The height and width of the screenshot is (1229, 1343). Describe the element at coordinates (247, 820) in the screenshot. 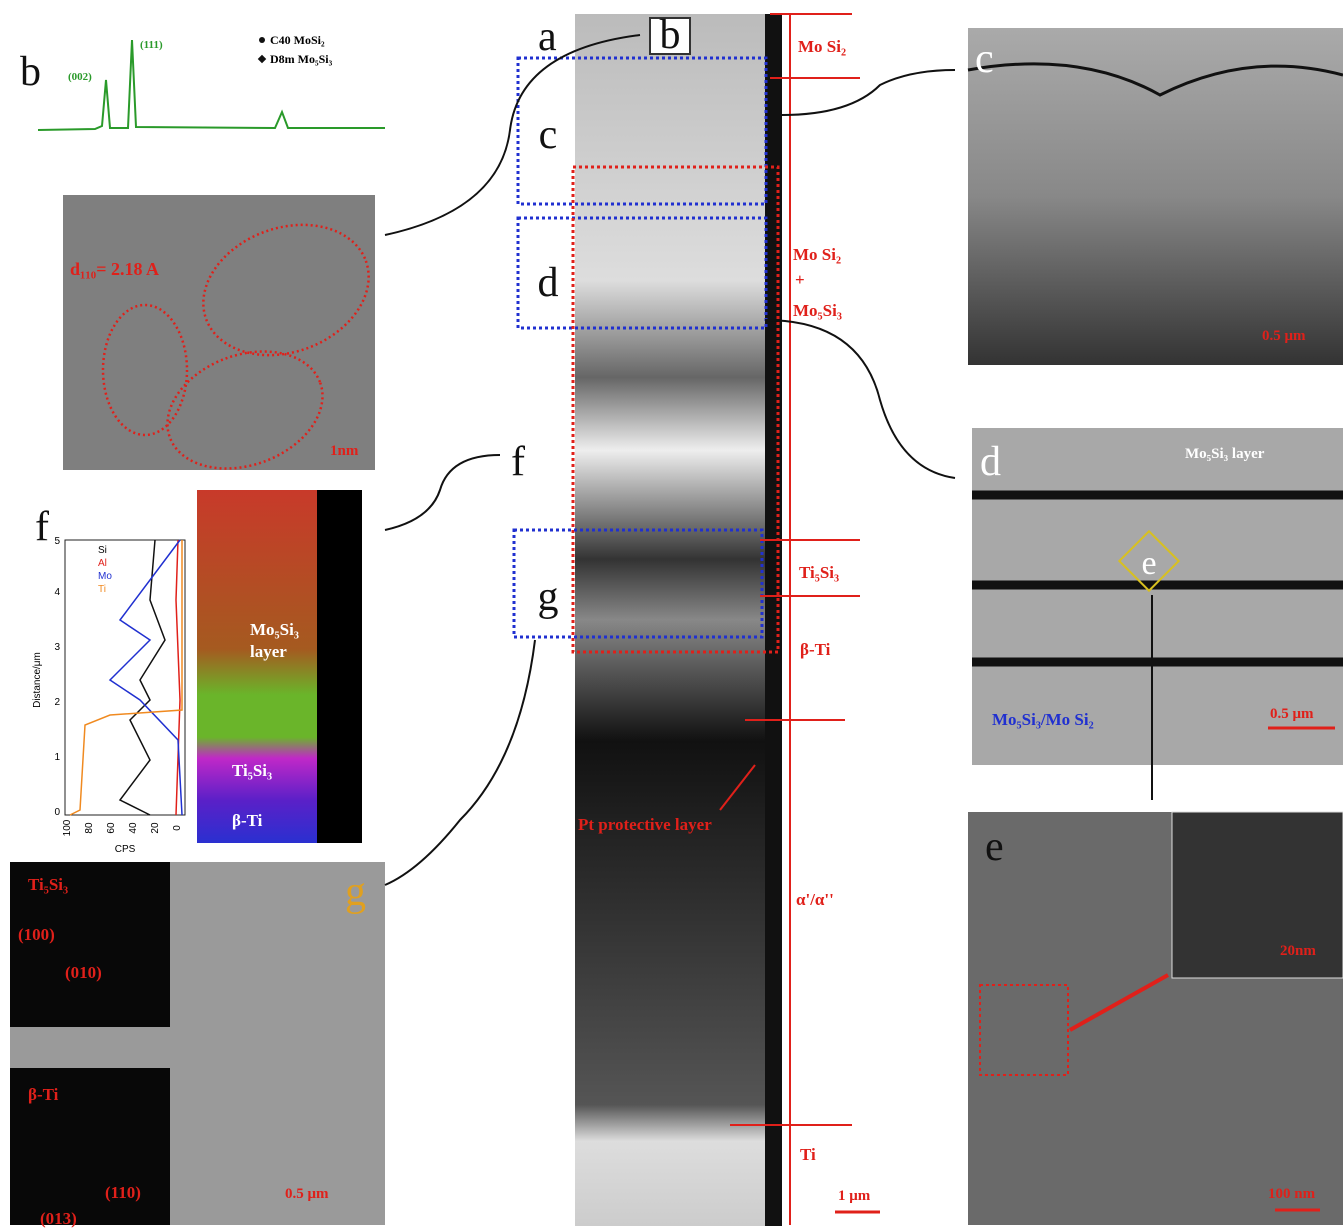

I see `map-label: β-Ti` at that location.